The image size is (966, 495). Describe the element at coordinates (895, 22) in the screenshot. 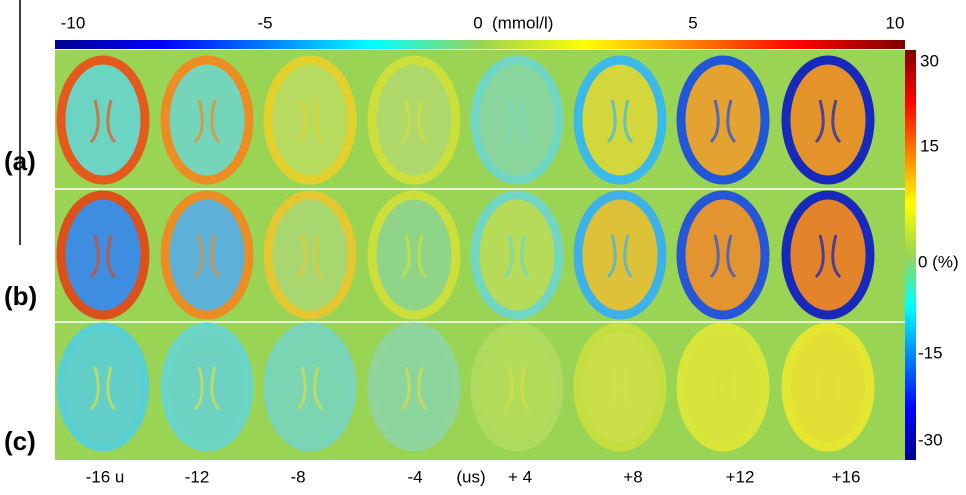

I see `colorbar-tick: 10` at that location.